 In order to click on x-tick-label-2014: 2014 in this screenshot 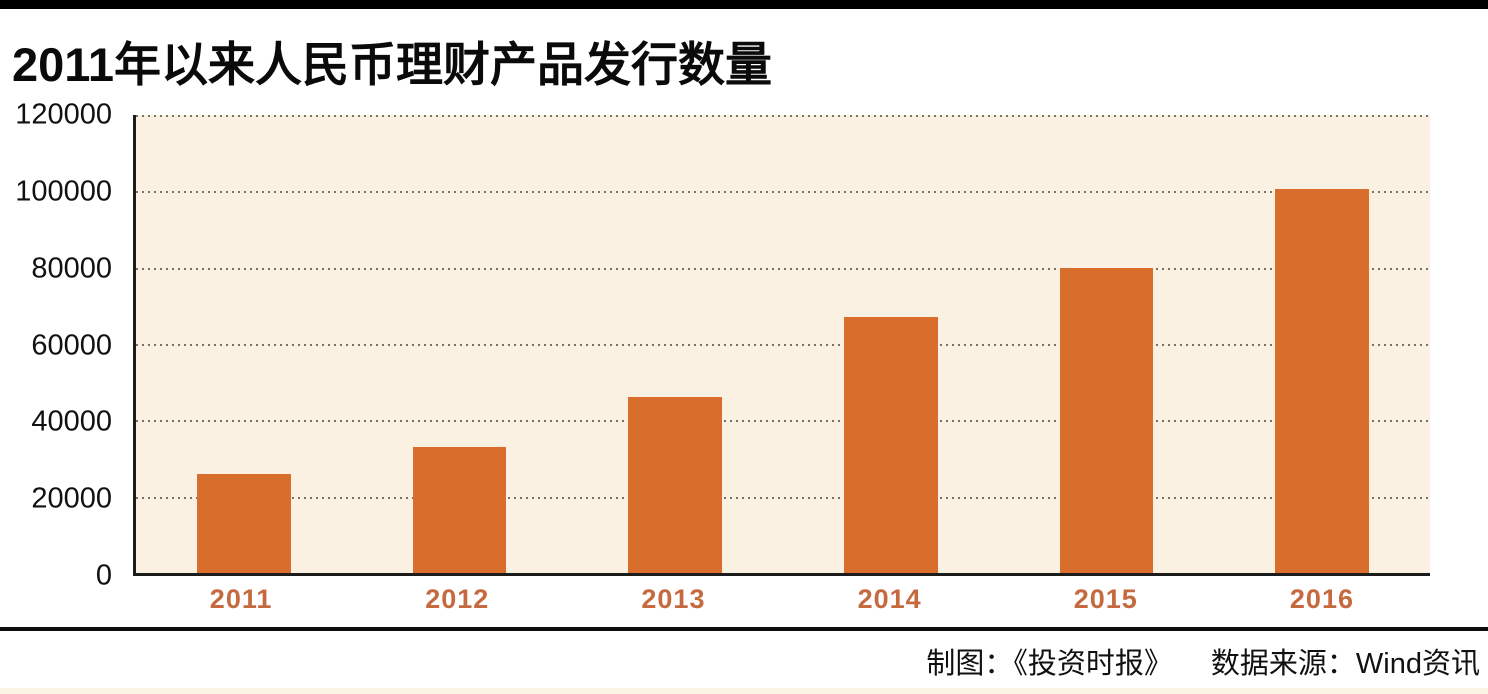, I will do `click(889, 599)`.